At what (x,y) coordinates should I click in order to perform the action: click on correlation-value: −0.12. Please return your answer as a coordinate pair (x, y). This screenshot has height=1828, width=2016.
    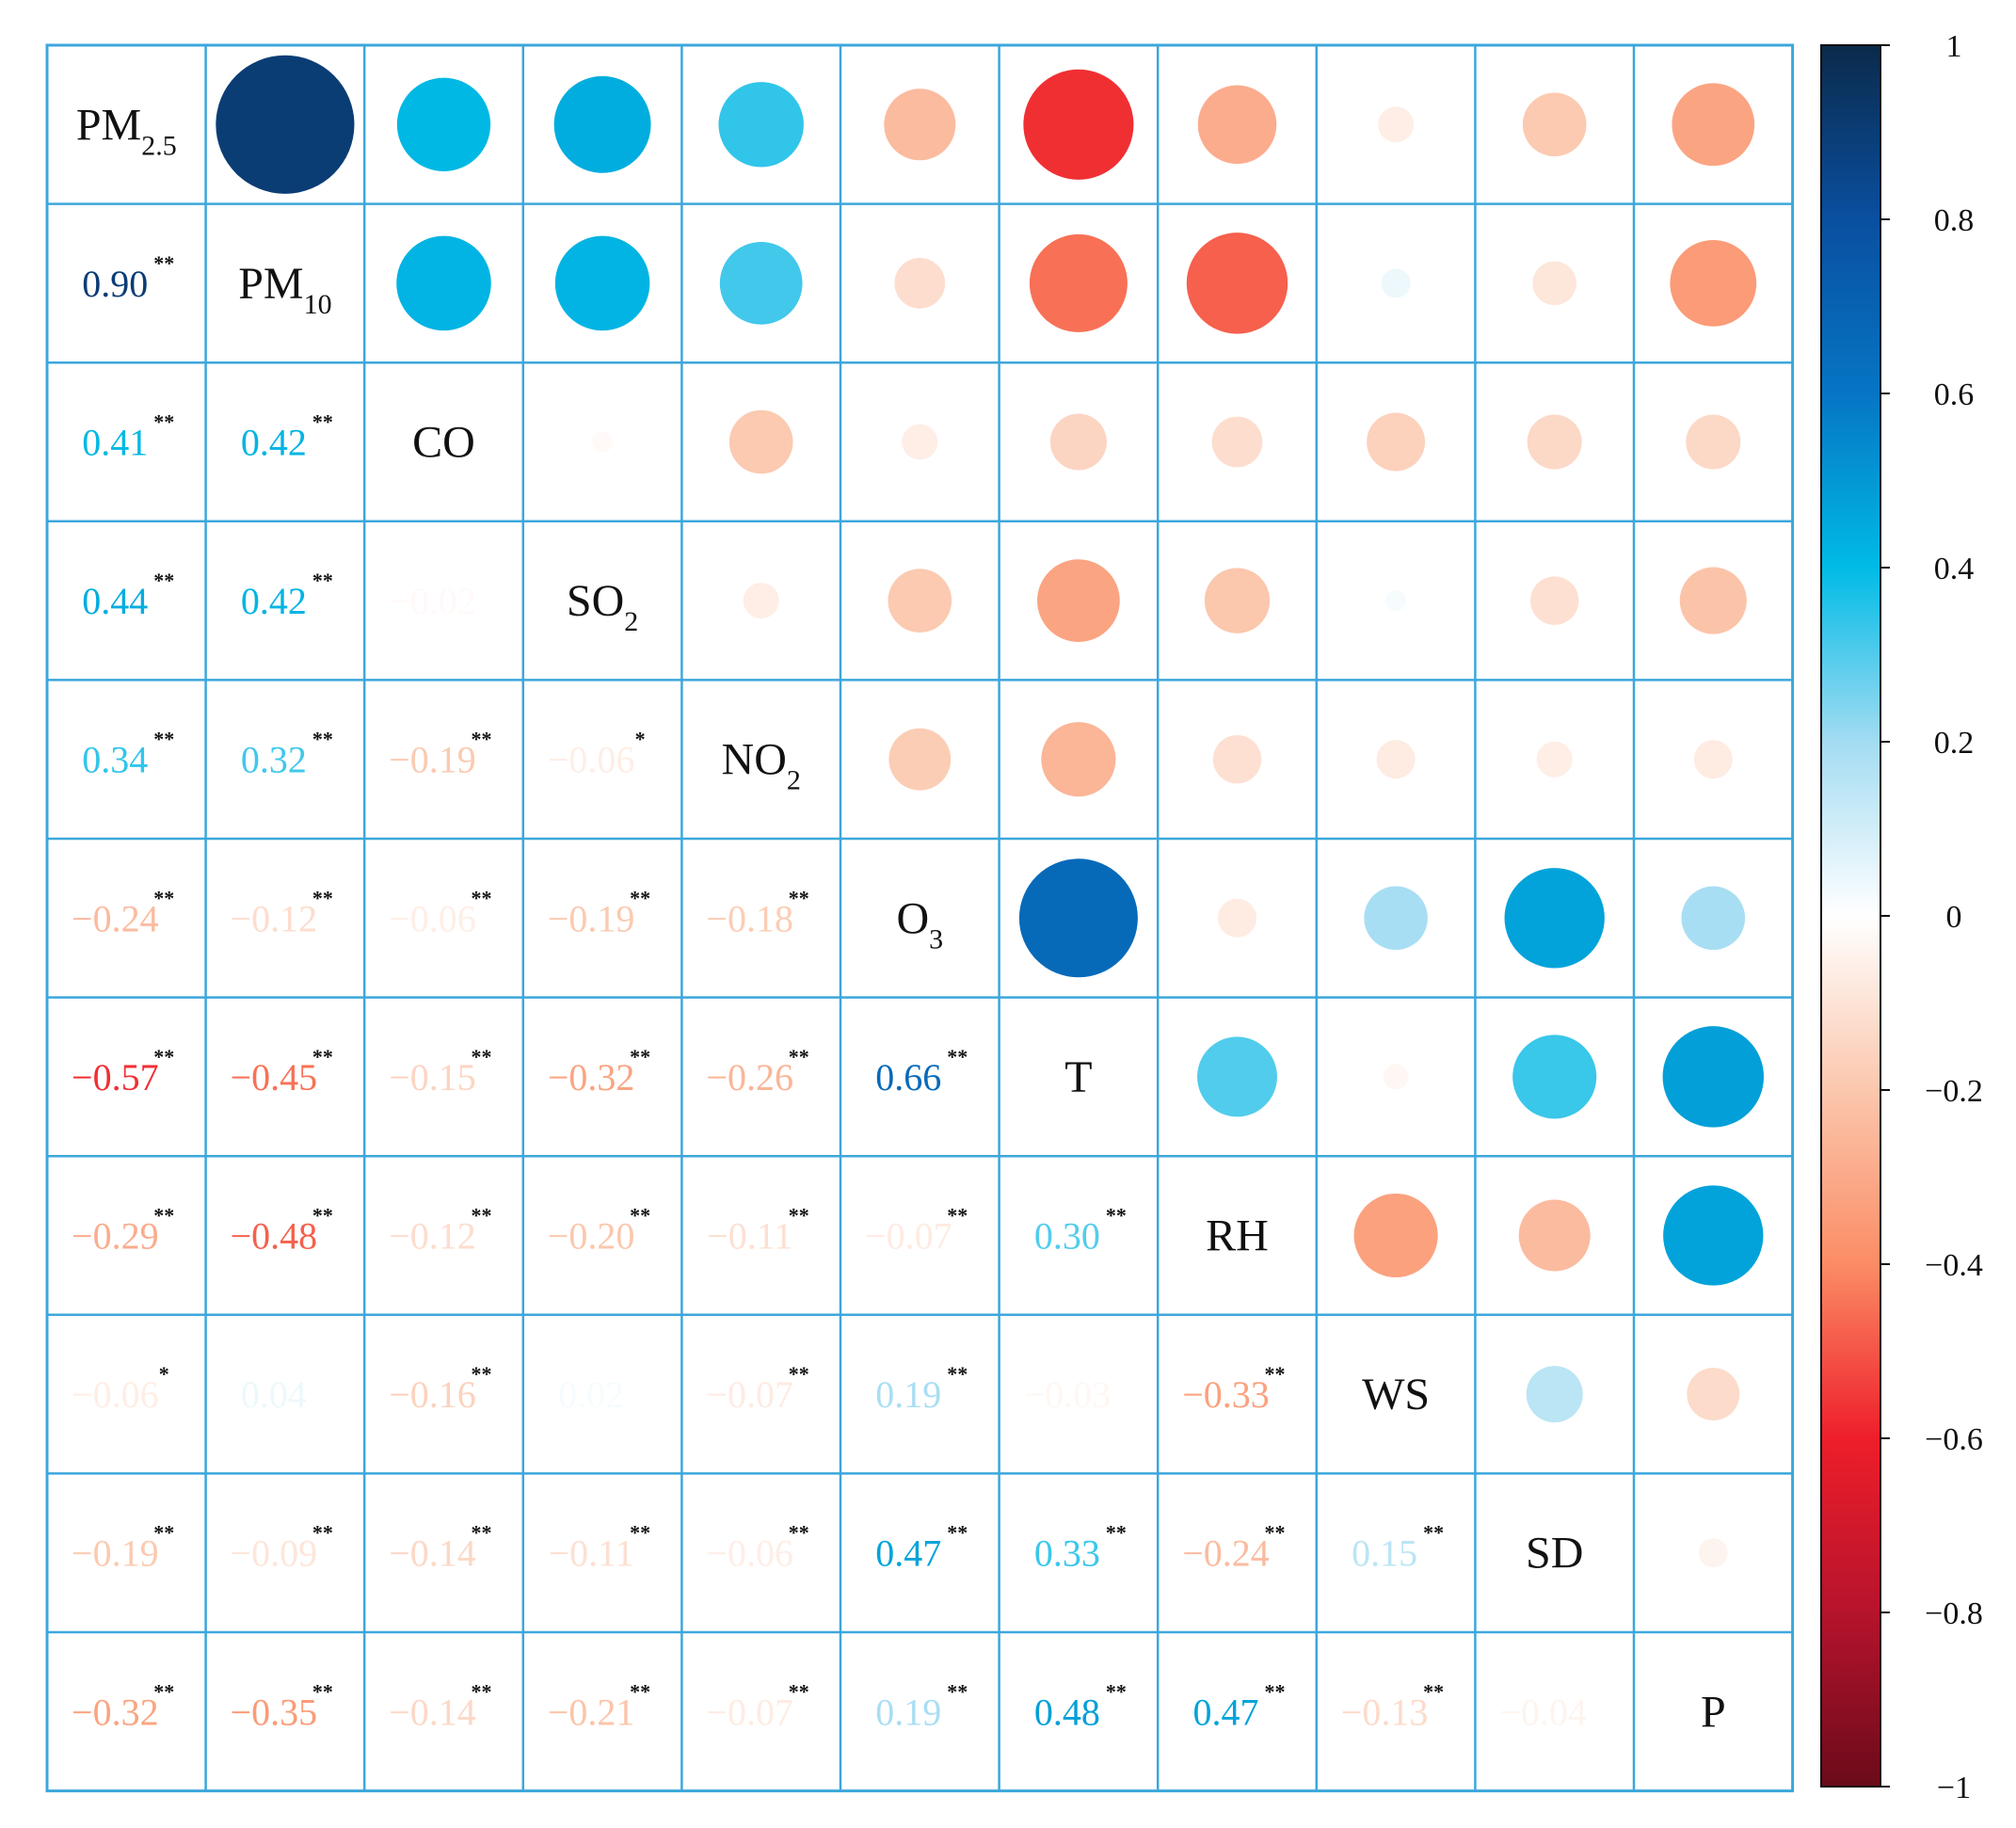
    Looking at the image, I should click on (432, 1236).